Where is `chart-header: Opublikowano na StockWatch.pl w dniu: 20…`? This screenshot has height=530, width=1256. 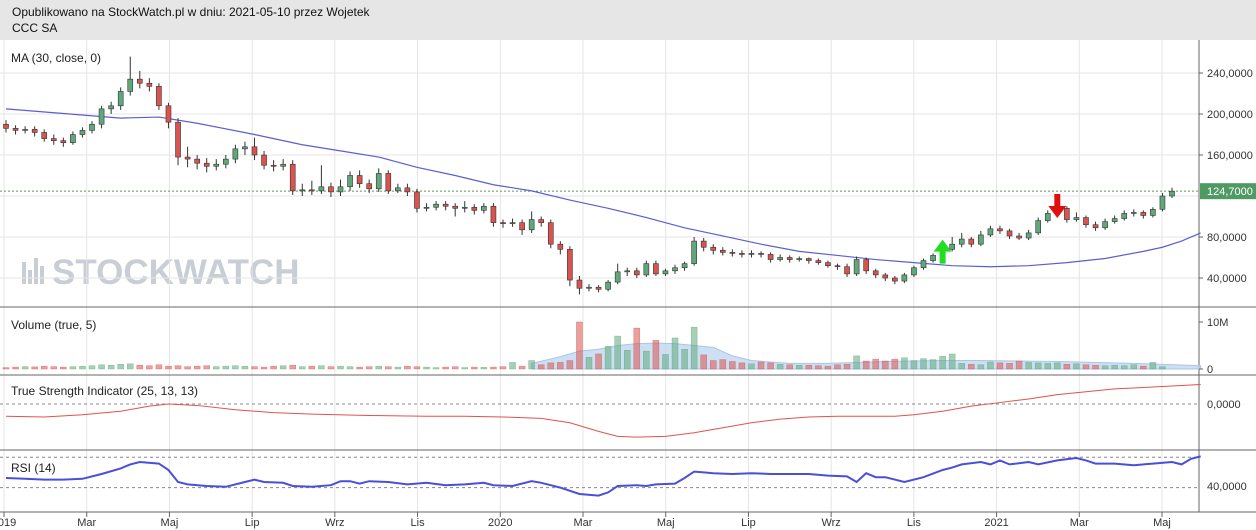 chart-header: Opublikowano na StockWatch.pl w dniu: 20… is located at coordinates (628, 20).